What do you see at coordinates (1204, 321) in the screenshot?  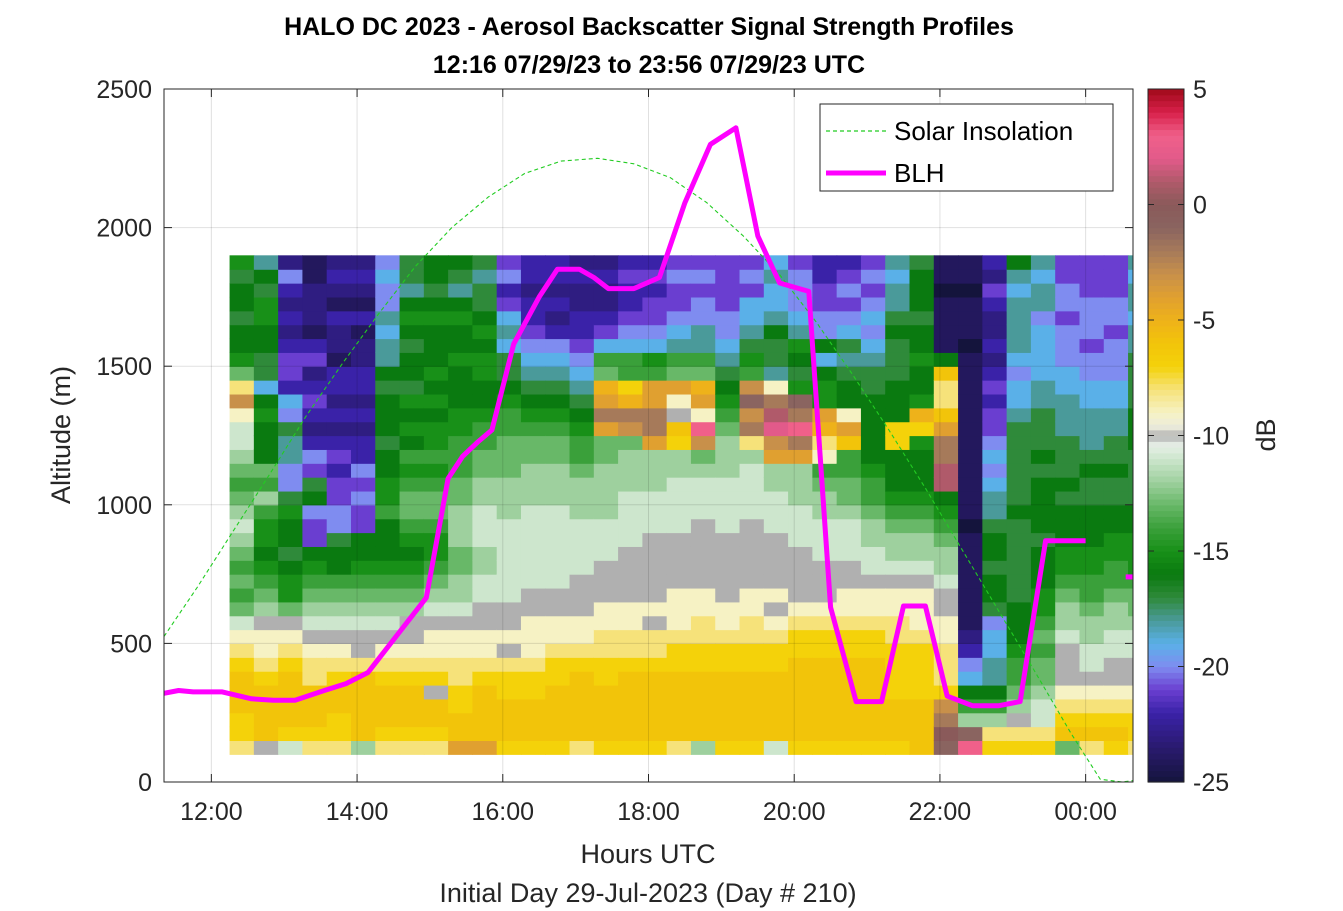 I see `colorbar-tick-label: -5` at bounding box center [1204, 321].